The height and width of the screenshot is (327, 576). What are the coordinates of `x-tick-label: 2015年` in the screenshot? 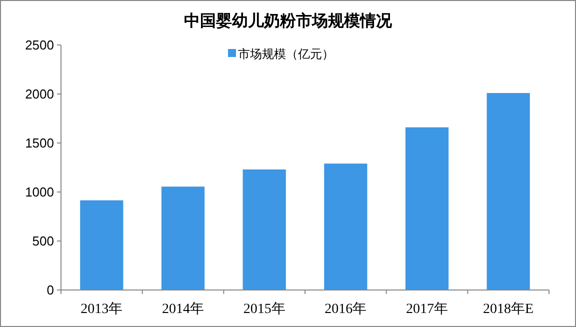 It's located at (264, 309).